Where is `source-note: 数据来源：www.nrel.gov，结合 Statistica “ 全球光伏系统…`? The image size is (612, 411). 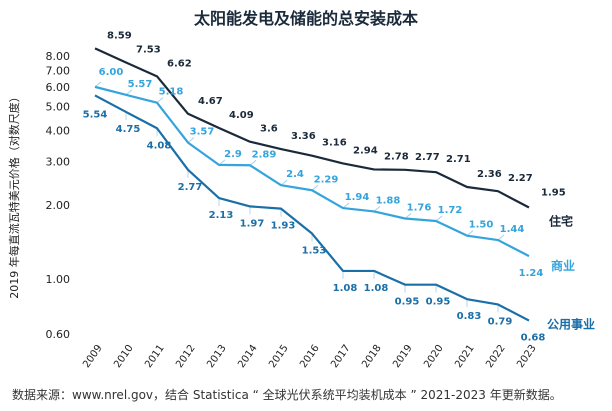
source-note: 数据来源：www.nrel.gov，结合 Statistica “ 全球光伏系统… is located at coordinates (287, 395).